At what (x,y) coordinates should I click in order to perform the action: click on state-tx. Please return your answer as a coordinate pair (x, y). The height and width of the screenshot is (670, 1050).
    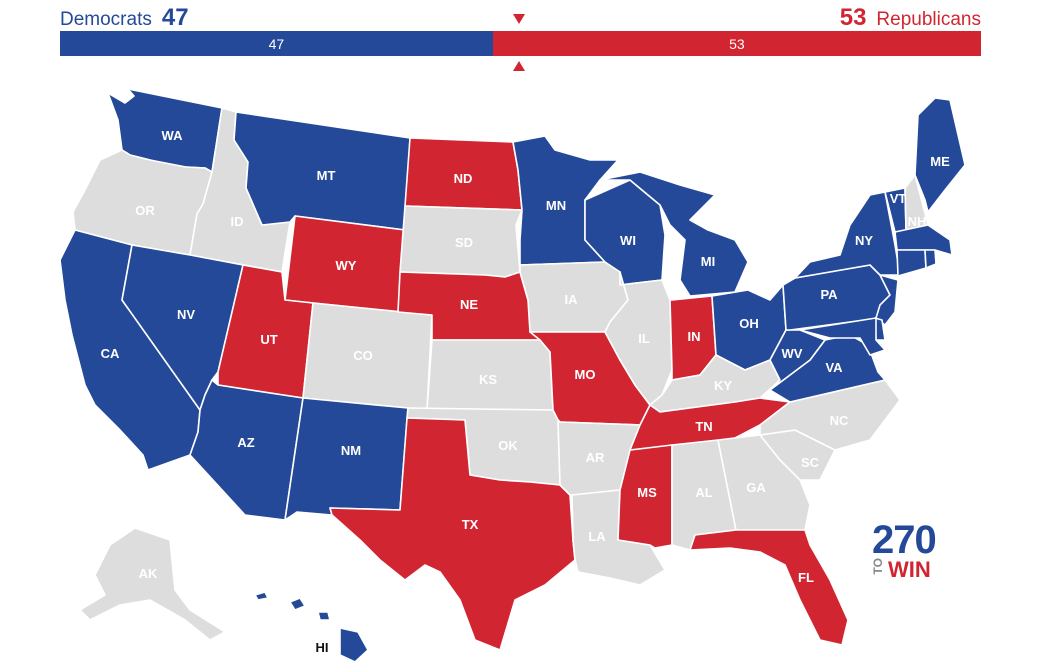
    Looking at the image, I should click on (452, 534).